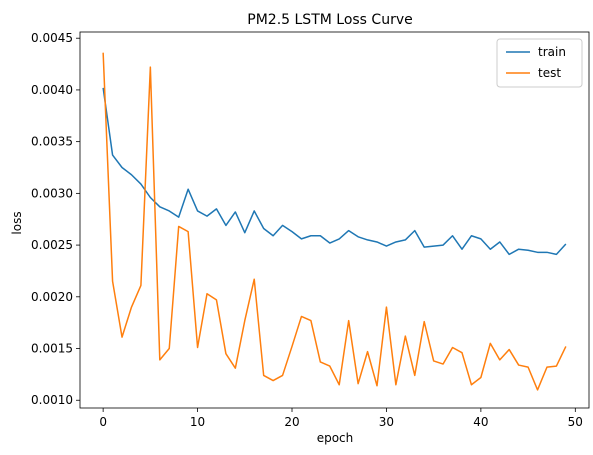 Image resolution: width=593 pixels, height=455 pixels. What do you see at coordinates (17, 222) in the screenshot?
I see `y-axis-label: loss` at bounding box center [17, 222].